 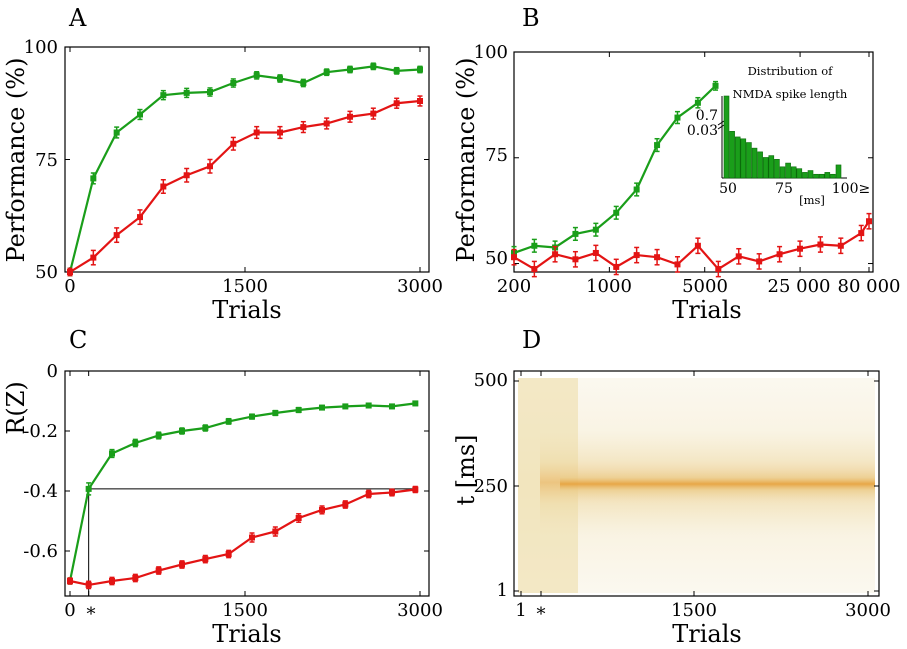 What do you see at coordinates (245, 286) in the screenshot?
I see `panel-a-xtick-1500: 1500` at bounding box center [245, 286].